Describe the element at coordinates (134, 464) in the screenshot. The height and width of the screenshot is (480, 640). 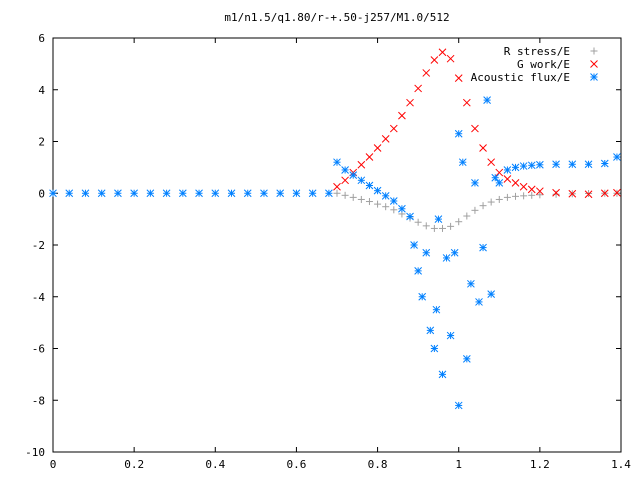
I see `x-tick-label: 0.2` at that location.